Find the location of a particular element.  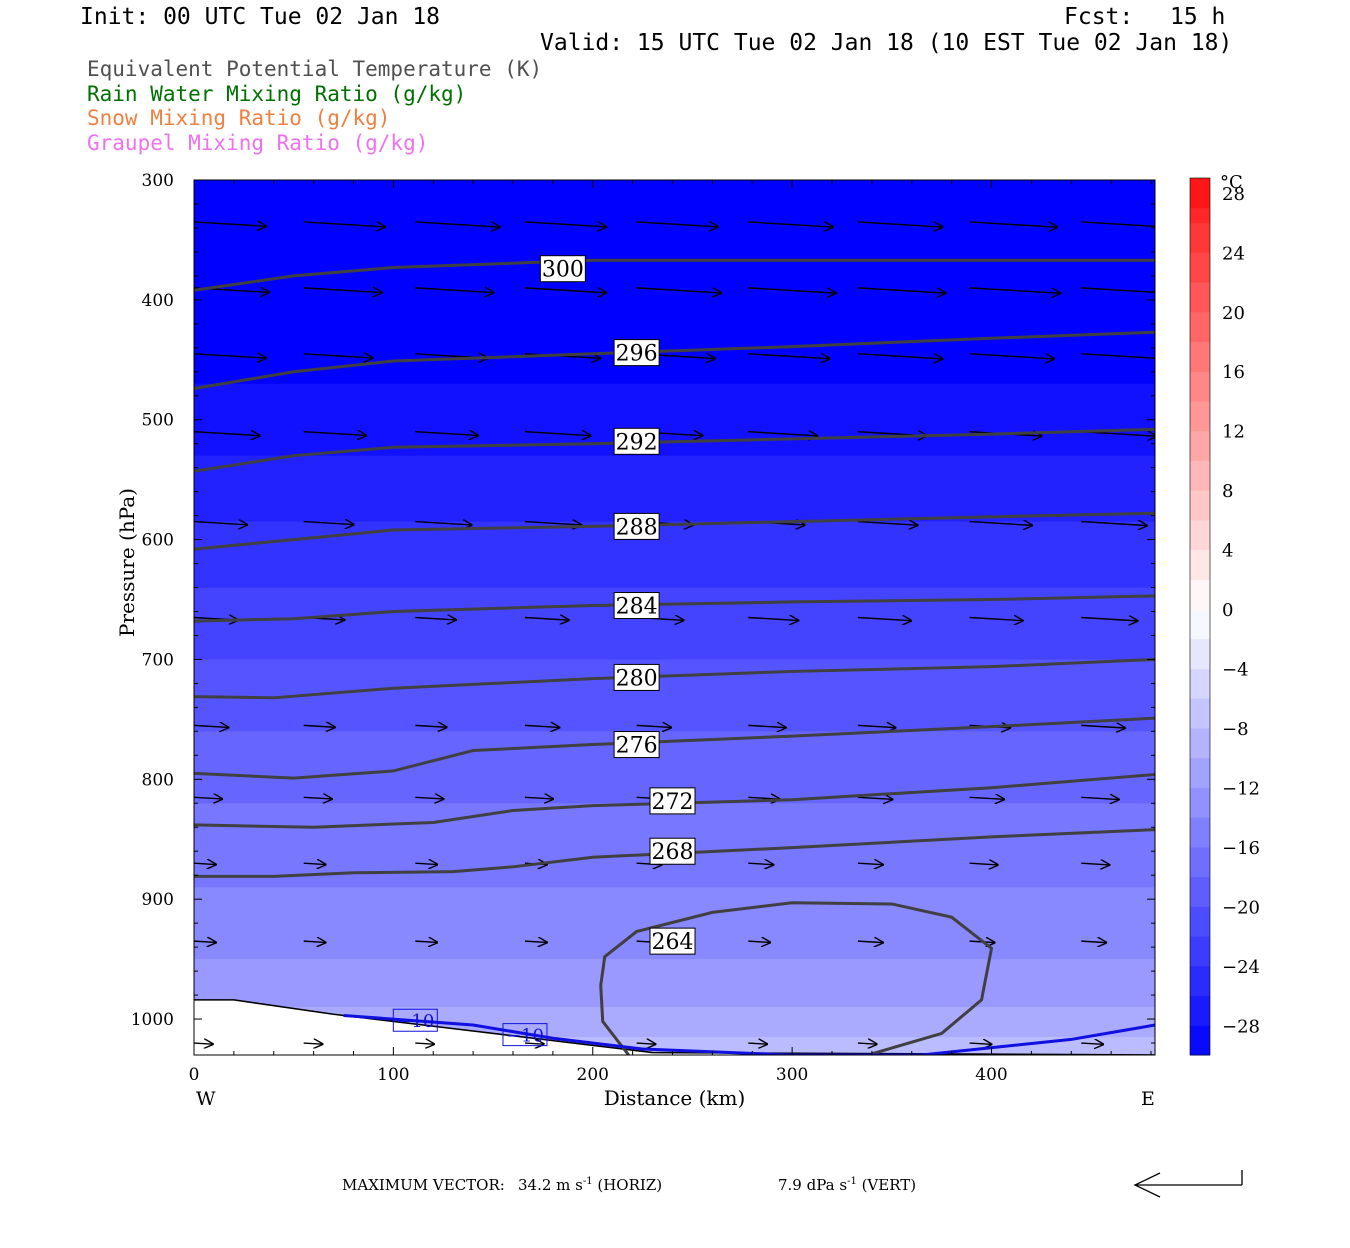

colorbar-label: −8 is located at coordinates (1235, 729).